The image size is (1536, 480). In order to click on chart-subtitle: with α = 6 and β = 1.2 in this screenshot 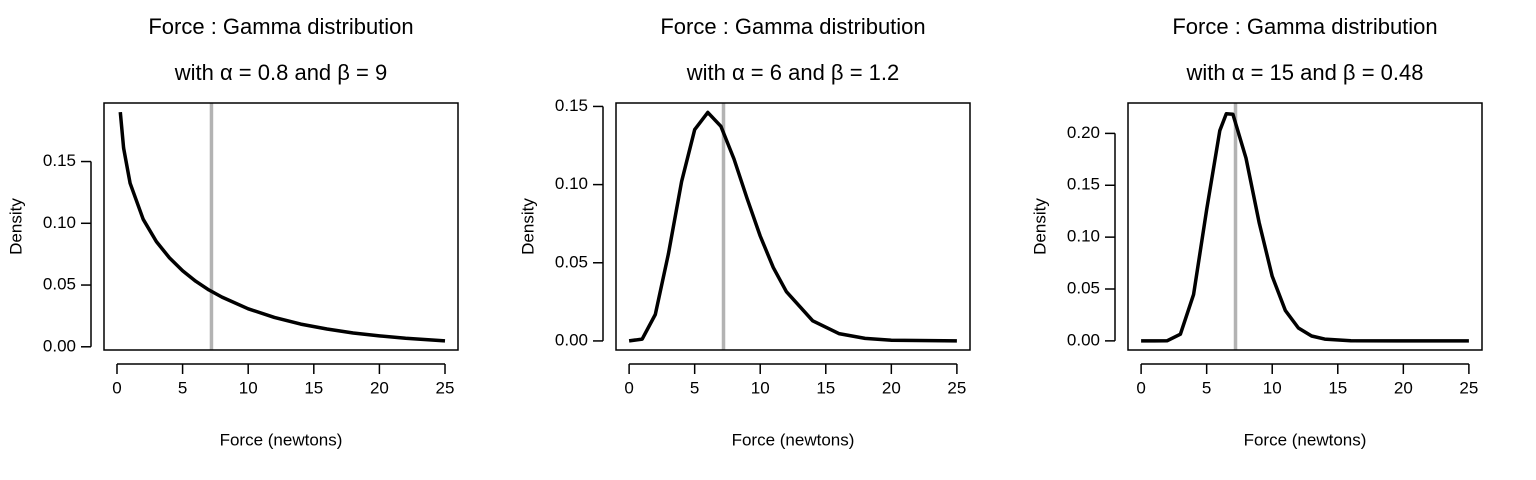, I will do `click(793, 72)`.